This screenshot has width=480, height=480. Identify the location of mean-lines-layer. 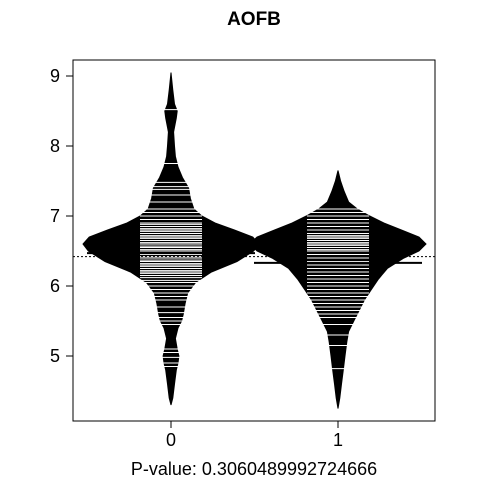
(254, 258).